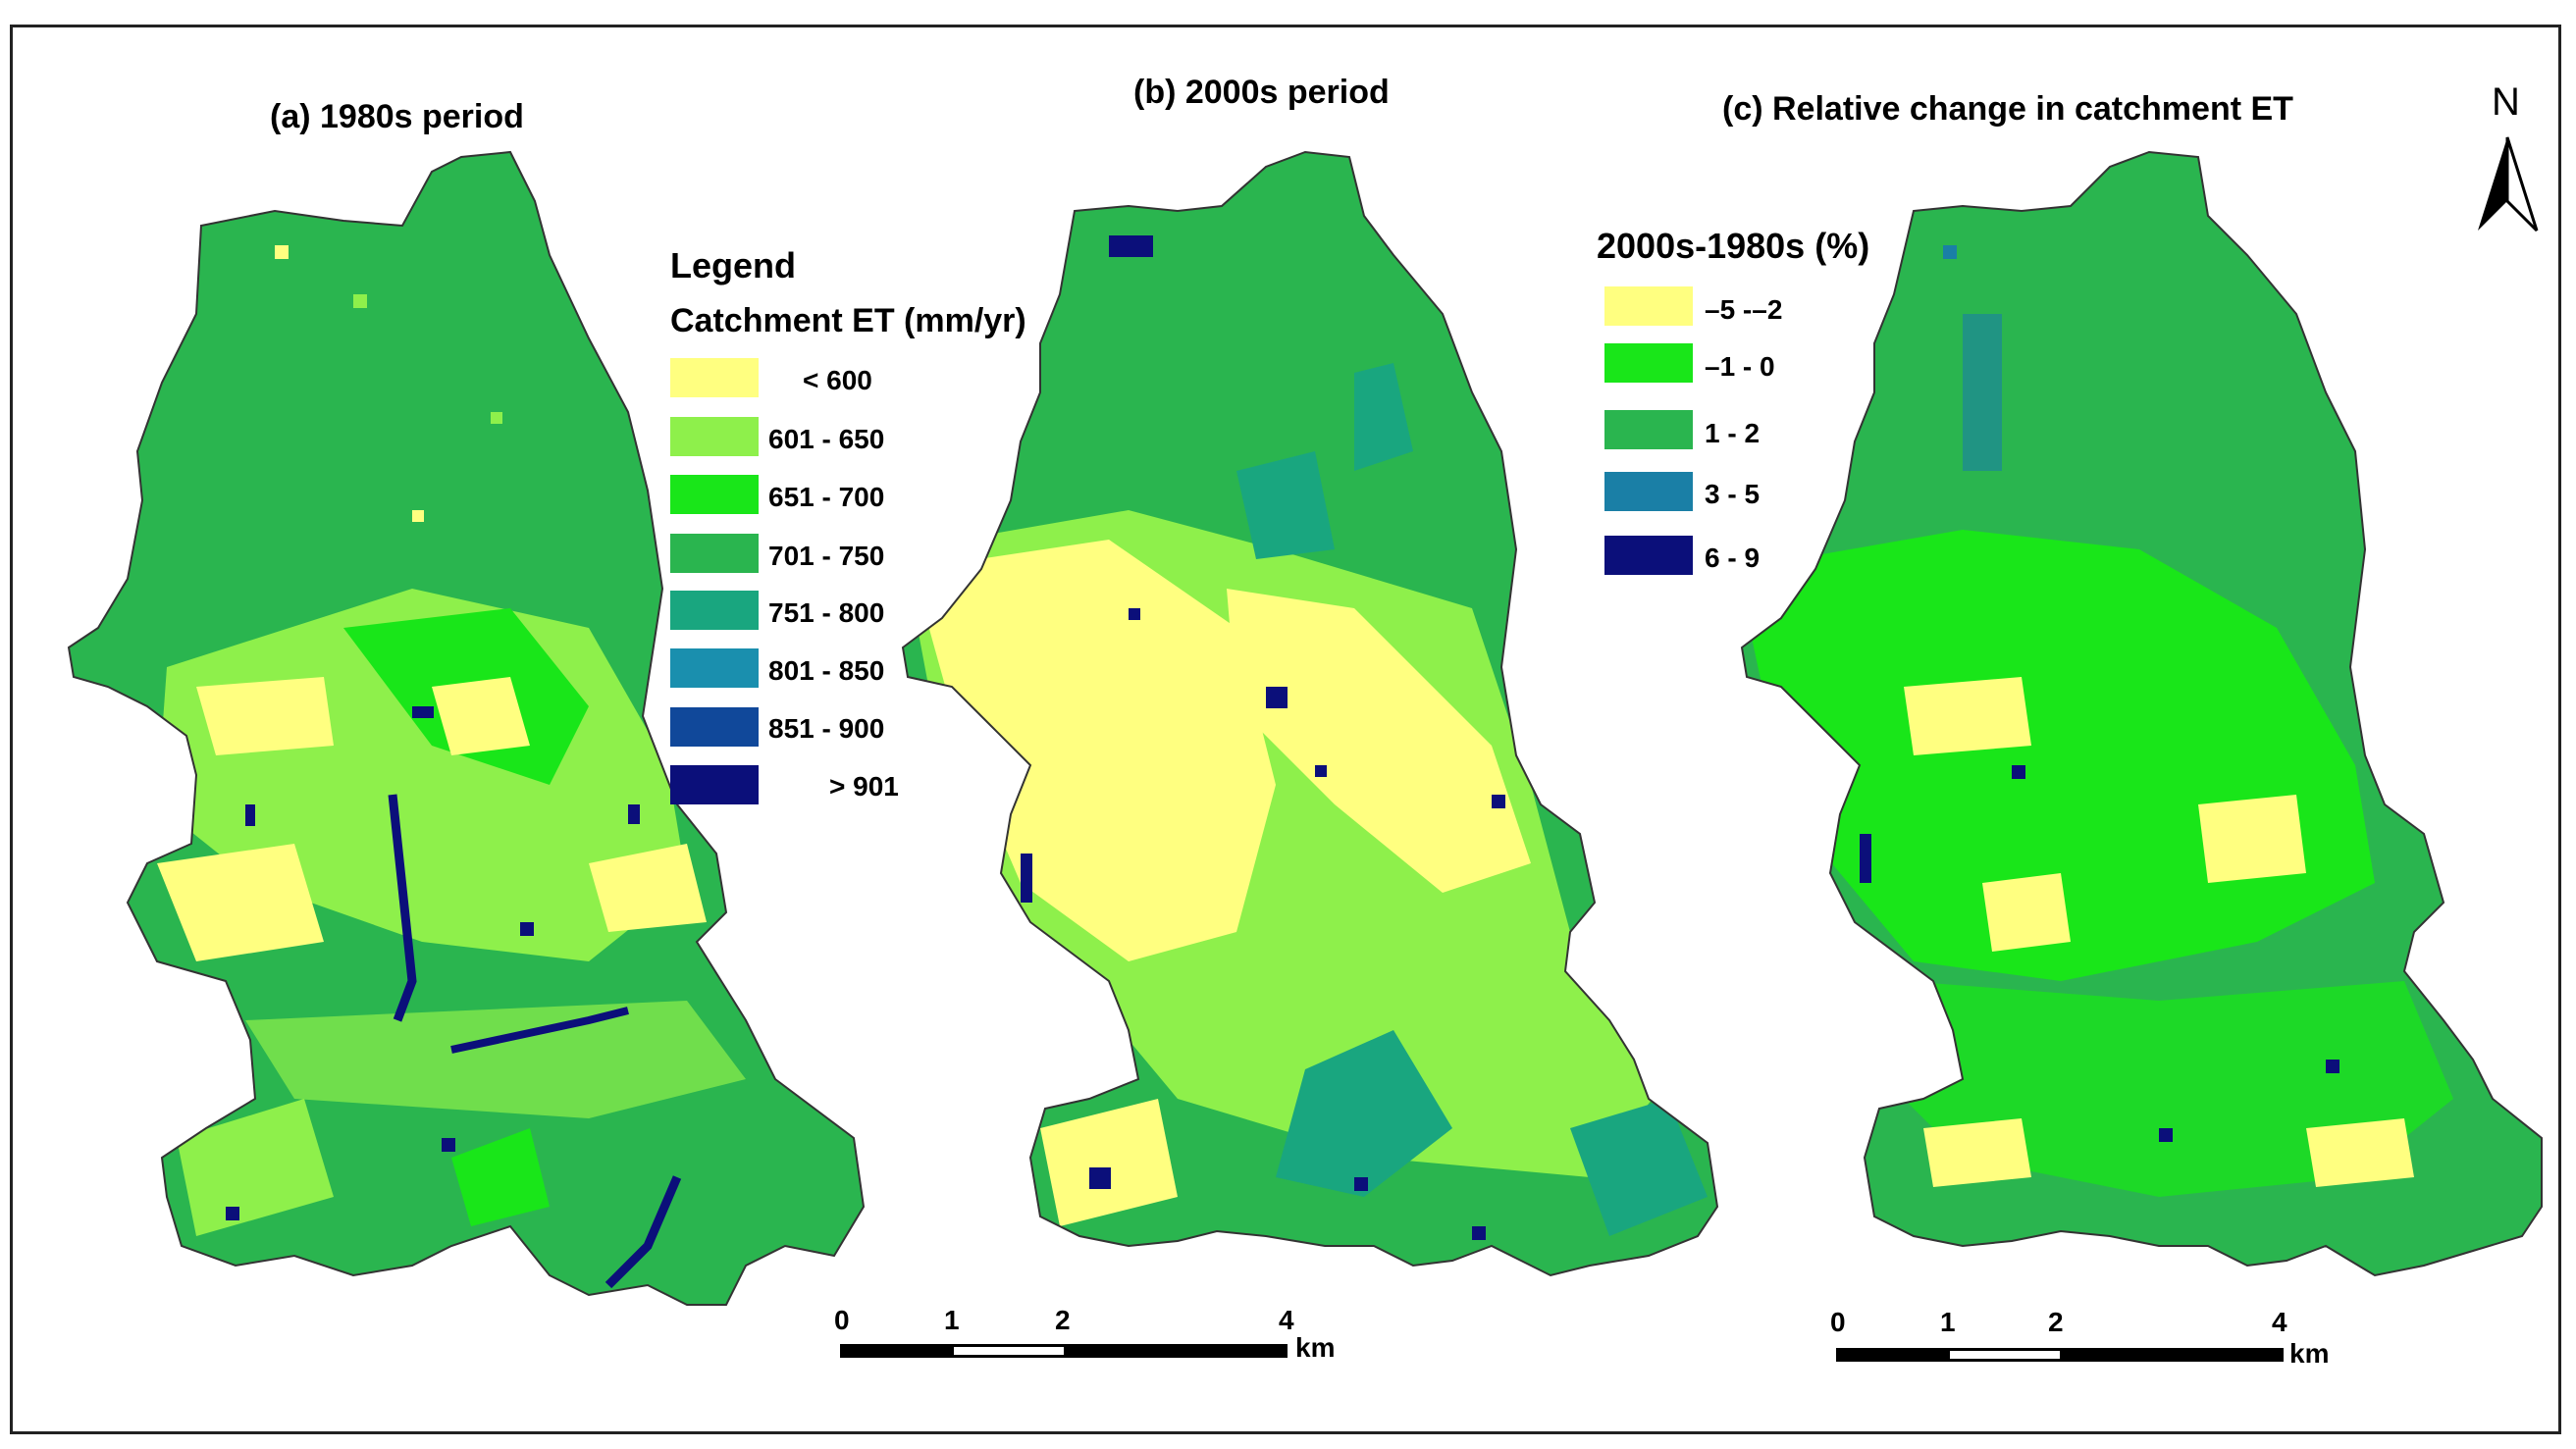 The image size is (2576, 1449). I want to click on change-label-3: 3 - 5, so click(1733, 494).